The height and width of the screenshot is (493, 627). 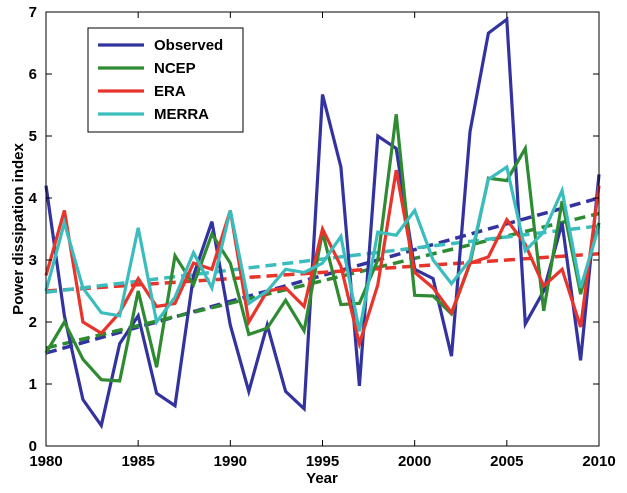 I want to click on y-tick-label: 6, so click(x=33, y=74).